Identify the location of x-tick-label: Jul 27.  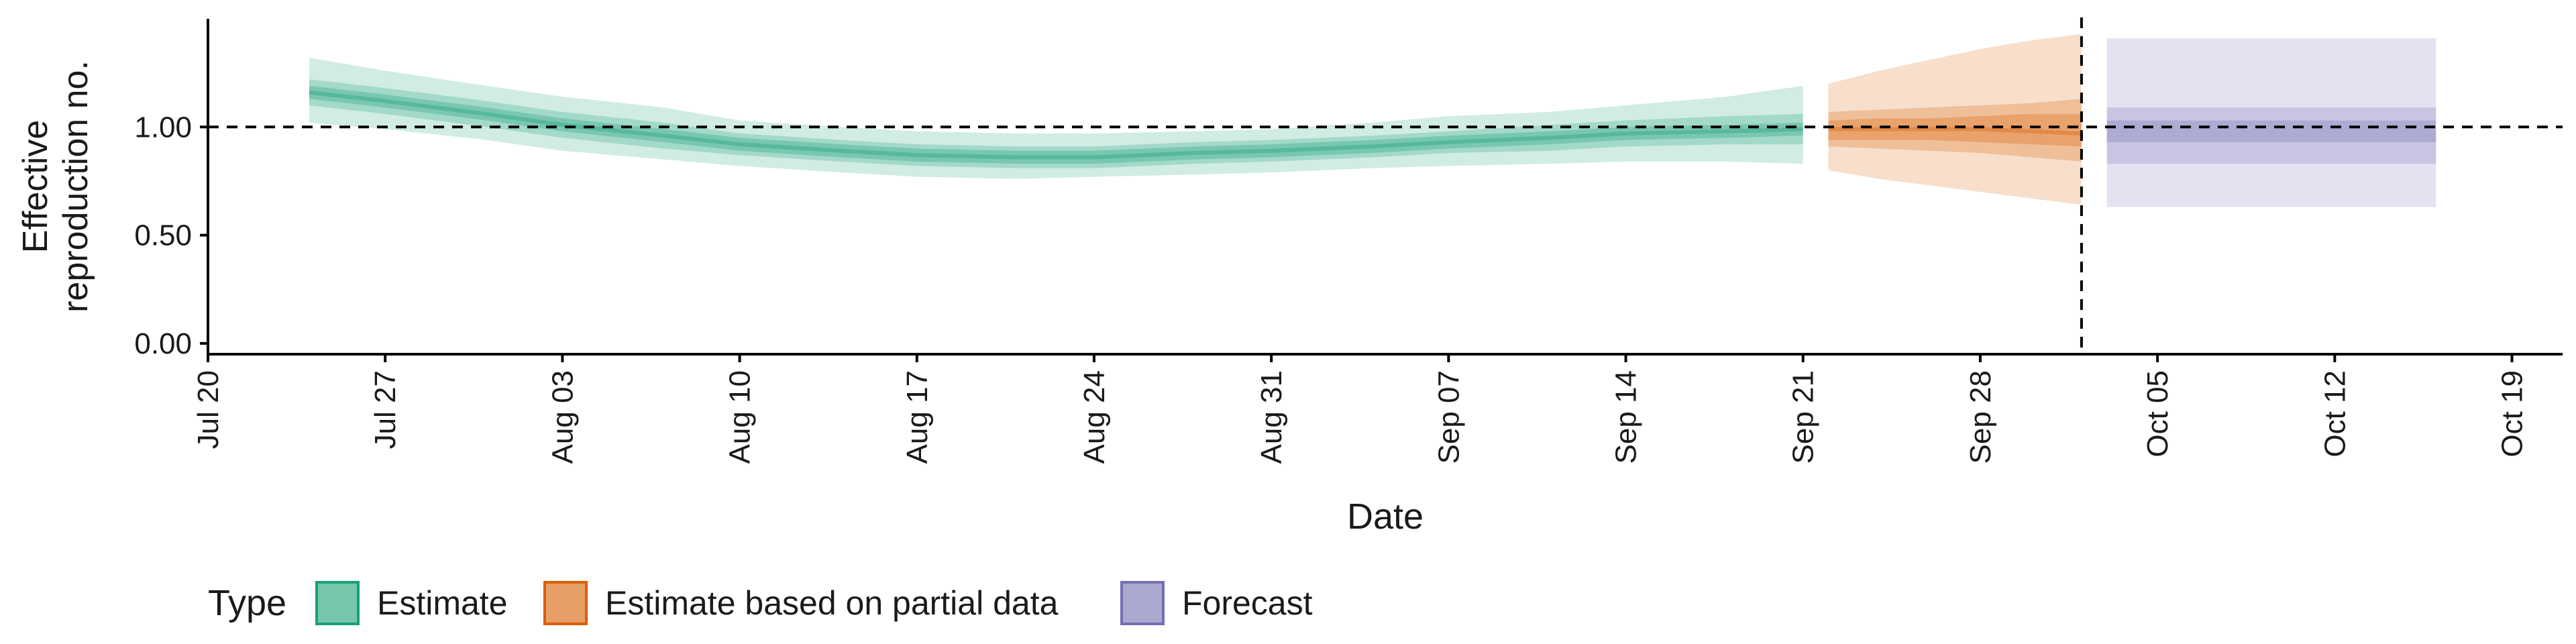
(385, 409).